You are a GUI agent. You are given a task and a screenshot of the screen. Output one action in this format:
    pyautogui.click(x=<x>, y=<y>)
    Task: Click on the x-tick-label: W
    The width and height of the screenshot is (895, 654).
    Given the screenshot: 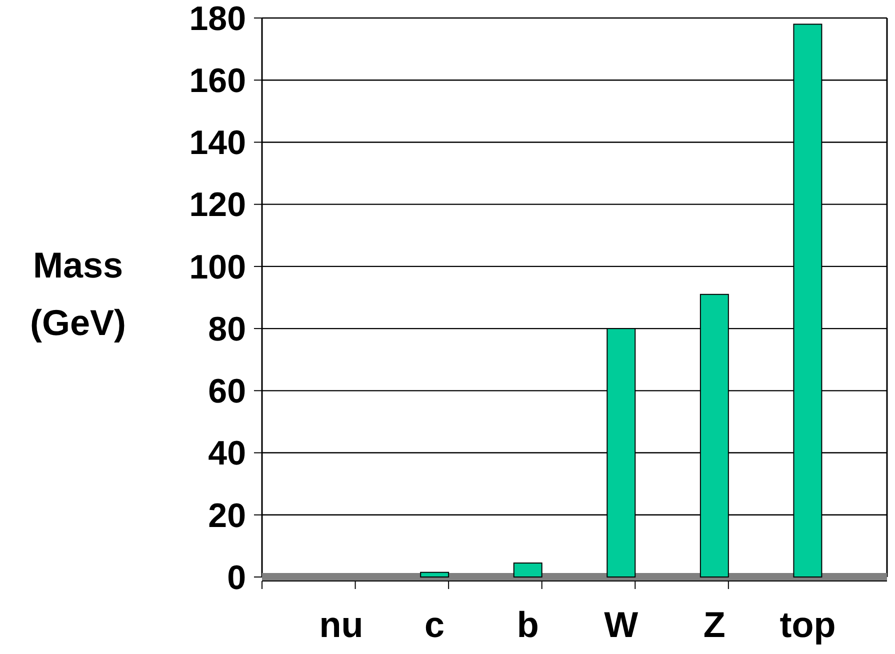 What is the action you would take?
    pyautogui.click(x=621, y=624)
    